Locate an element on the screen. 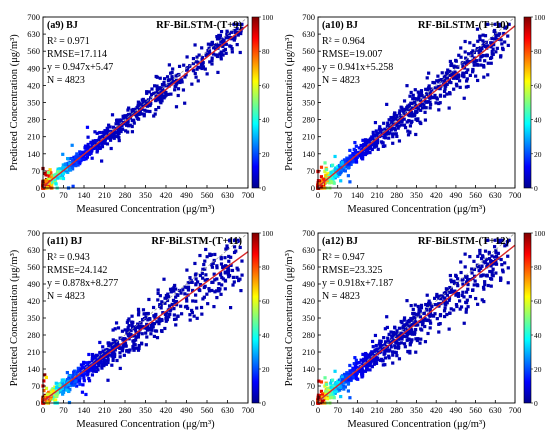  y-tick-label: 210 is located at coordinates (308, 137).